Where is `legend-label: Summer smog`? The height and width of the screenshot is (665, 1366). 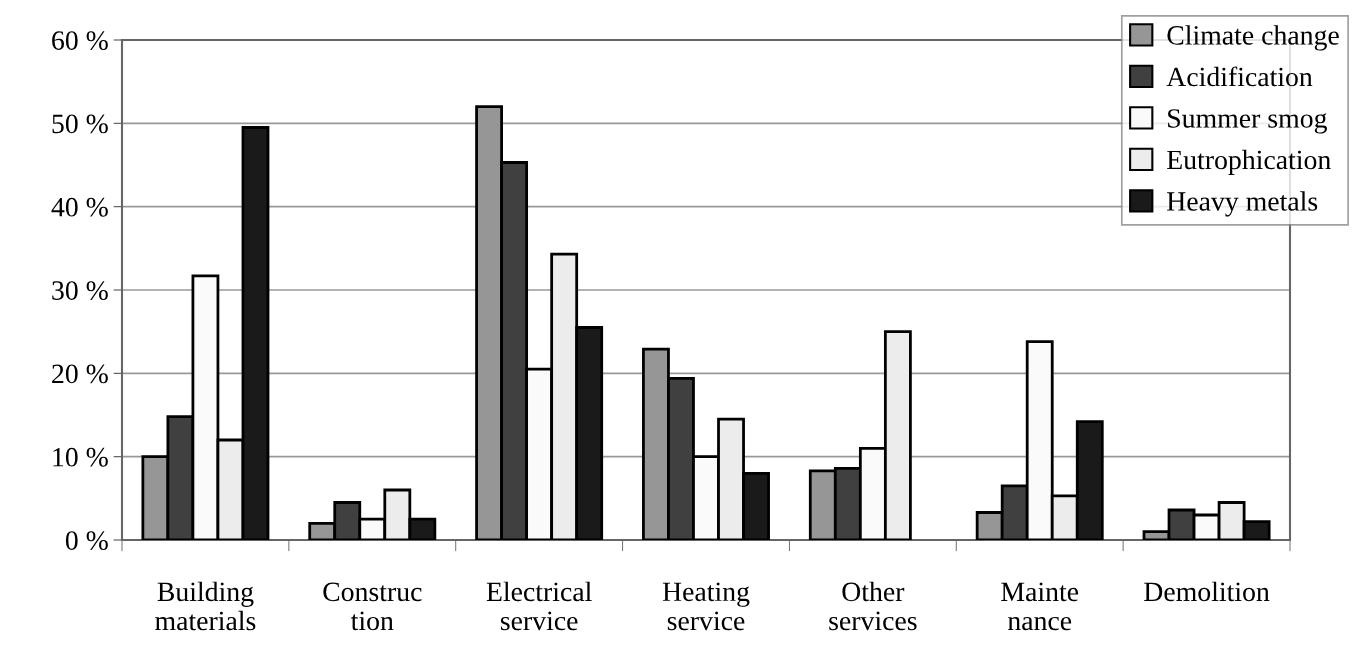
legend-label: Summer smog is located at coordinates (1247, 121).